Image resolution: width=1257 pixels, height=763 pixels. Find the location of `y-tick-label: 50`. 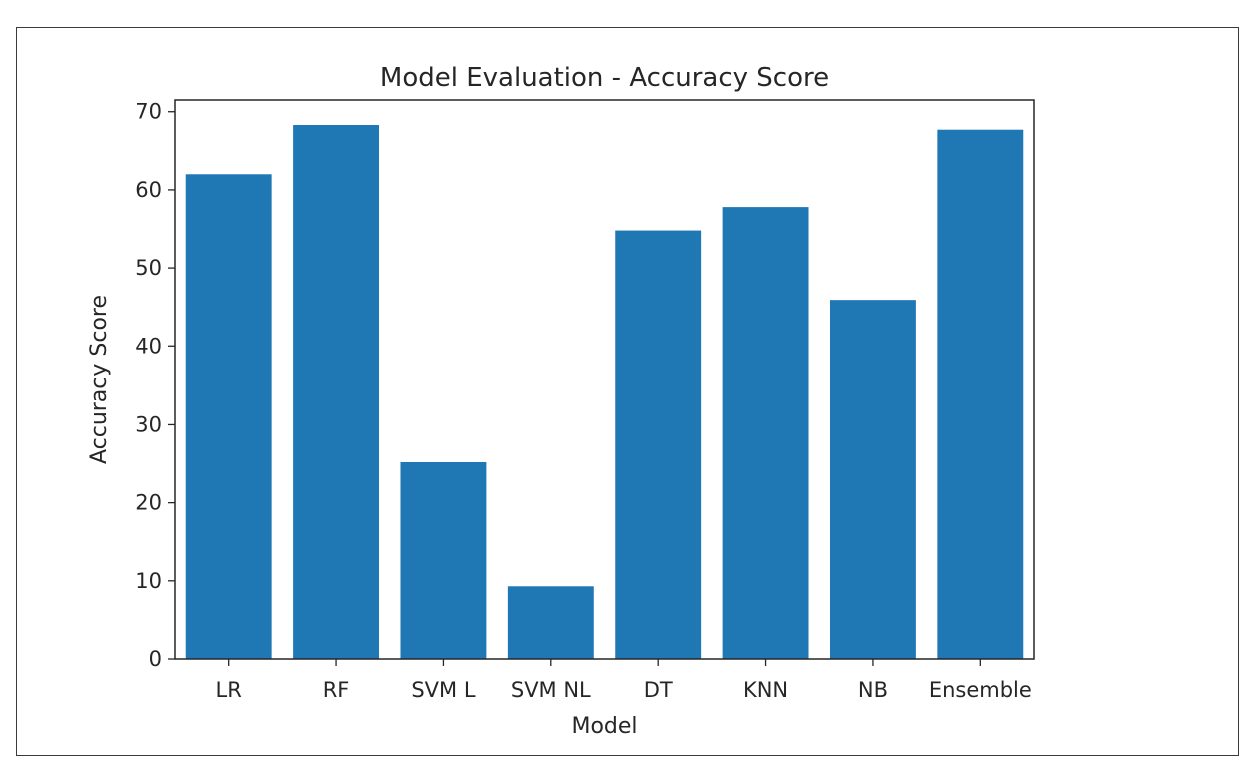

y-tick-label: 50 is located at coordinates (148, 268).